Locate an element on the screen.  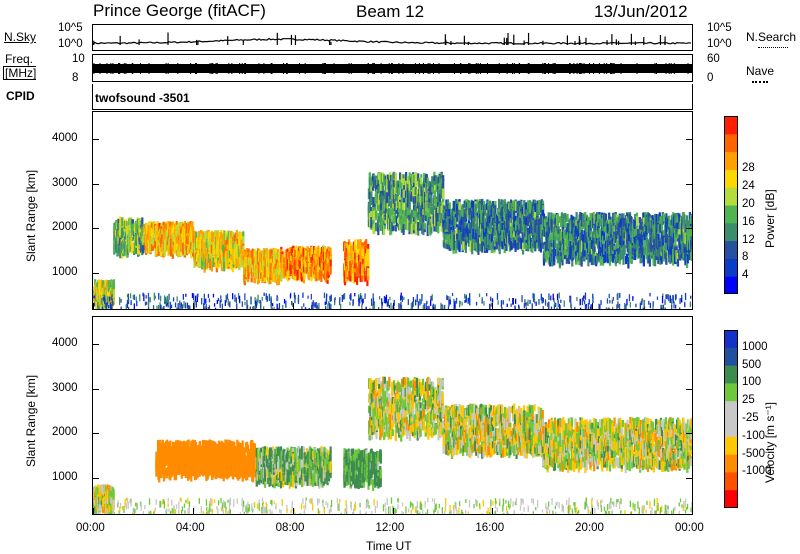
cpid-value: twofsound -3501 is located at coordinates (142, 98).